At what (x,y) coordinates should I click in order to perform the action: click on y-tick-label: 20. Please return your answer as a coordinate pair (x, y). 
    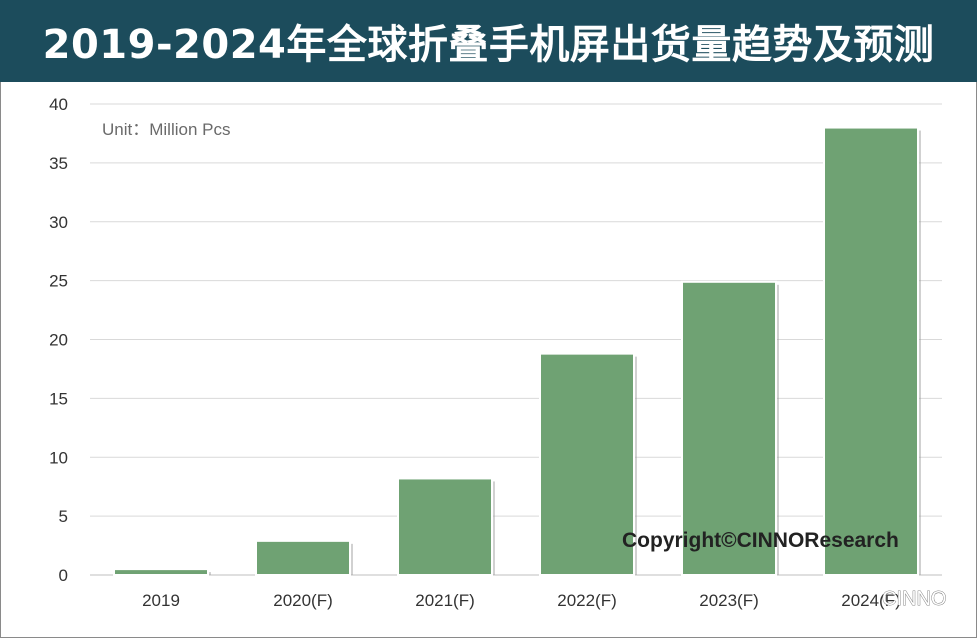
    Looking at the image, I should click on (58, 340).